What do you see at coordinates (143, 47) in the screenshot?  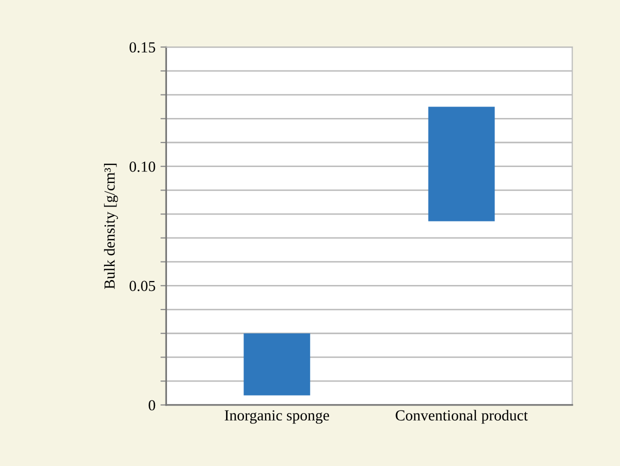 I see `y-tick-label: 0.15` at bounding box center [143, 47].